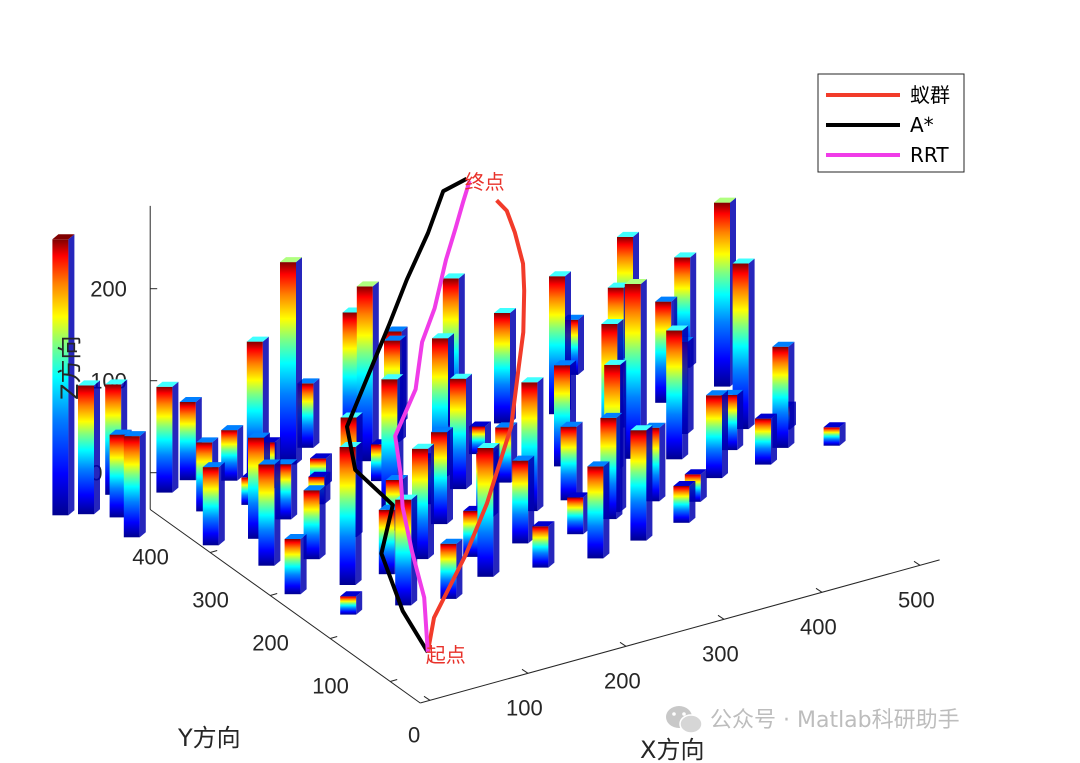  Describe the element at coordinates (414, 734) in the screenshot. I see `x-tick-label: 0` at that location.